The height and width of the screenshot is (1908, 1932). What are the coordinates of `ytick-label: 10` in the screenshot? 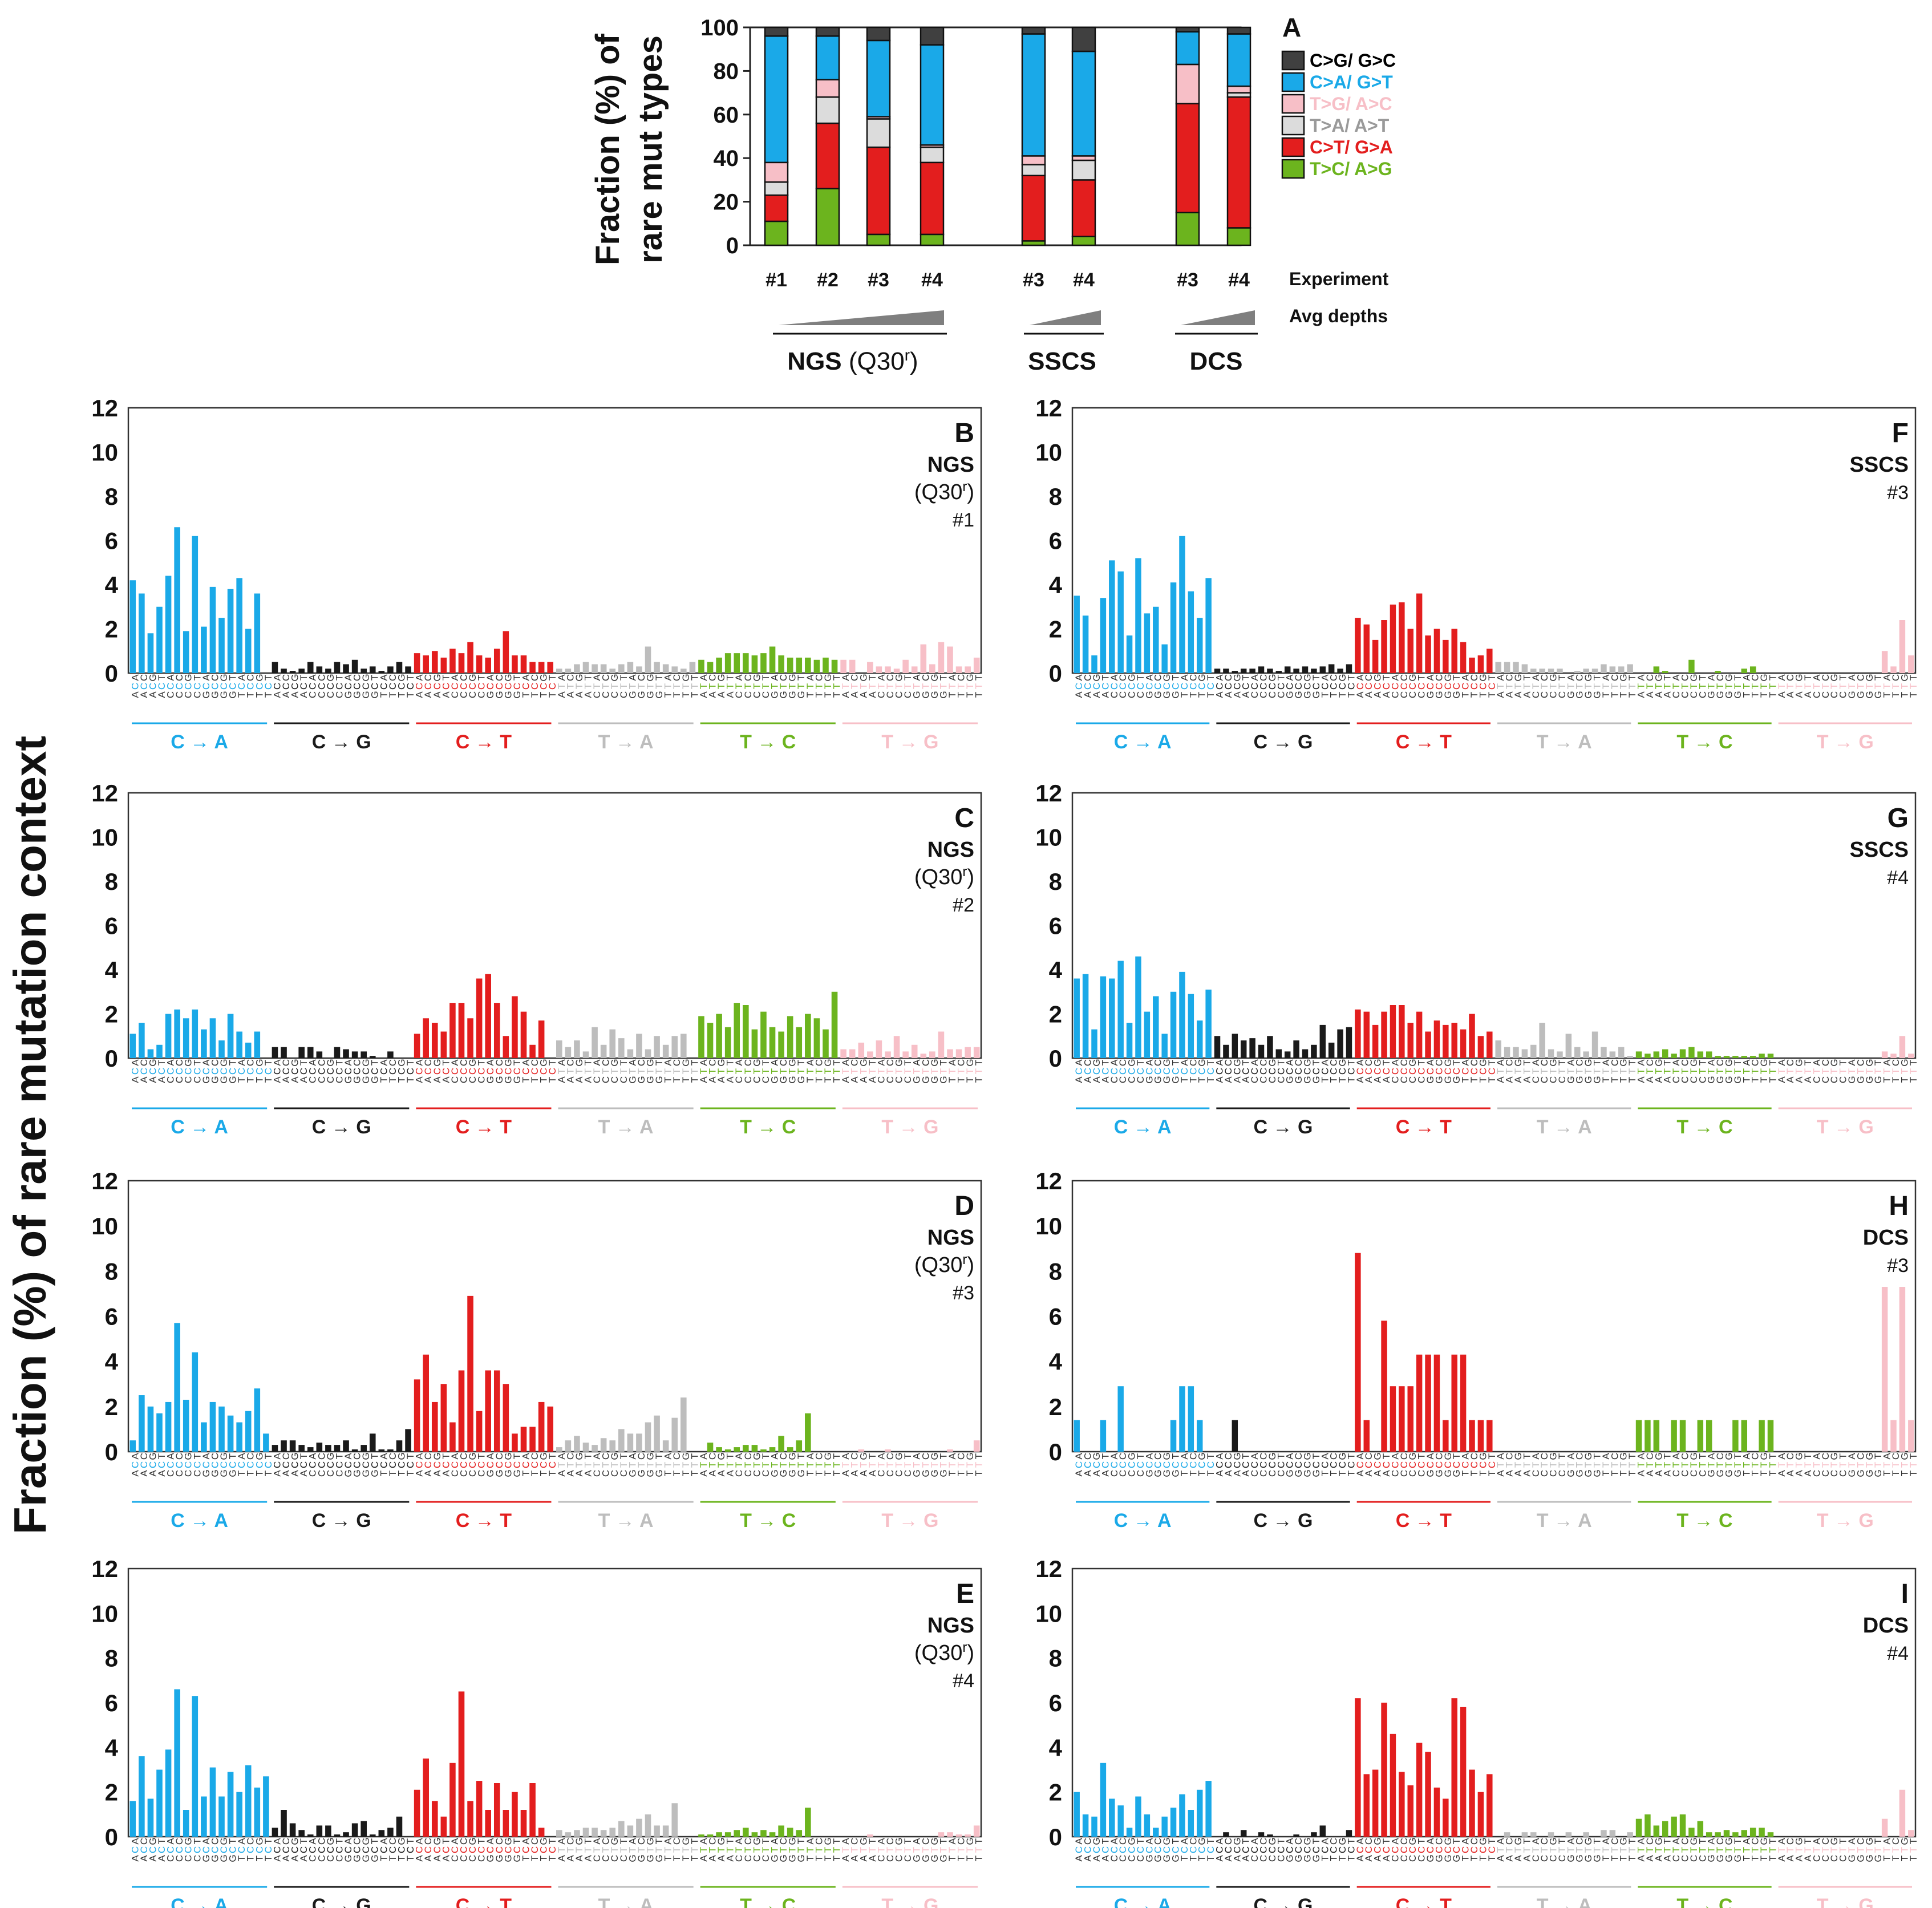 It's located at (1048, 452).